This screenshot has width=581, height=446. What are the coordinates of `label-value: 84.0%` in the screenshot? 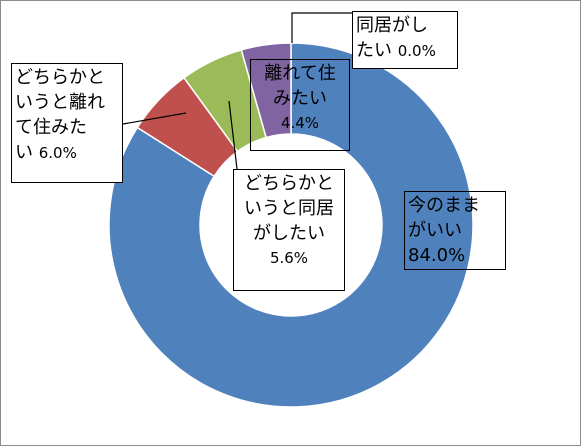 It's located at (437, 255).